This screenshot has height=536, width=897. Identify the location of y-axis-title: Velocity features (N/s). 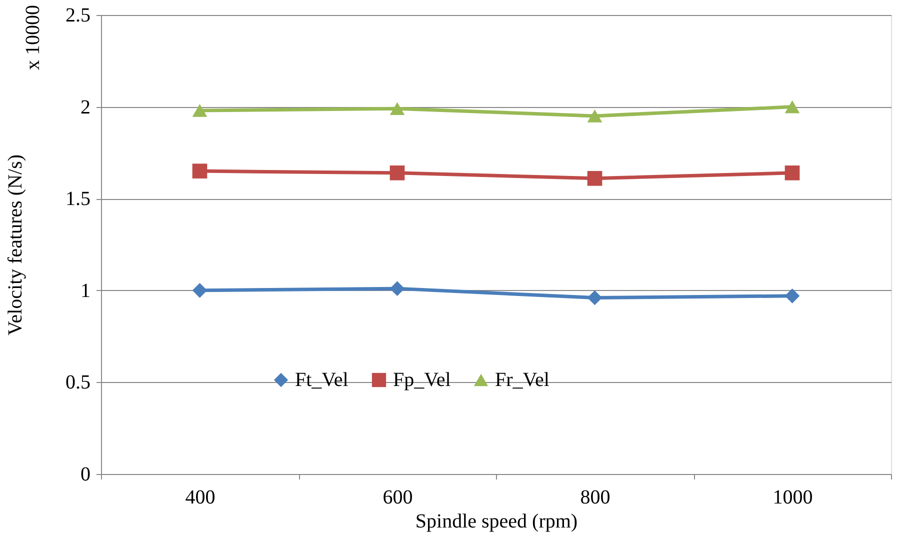
(15, 245).